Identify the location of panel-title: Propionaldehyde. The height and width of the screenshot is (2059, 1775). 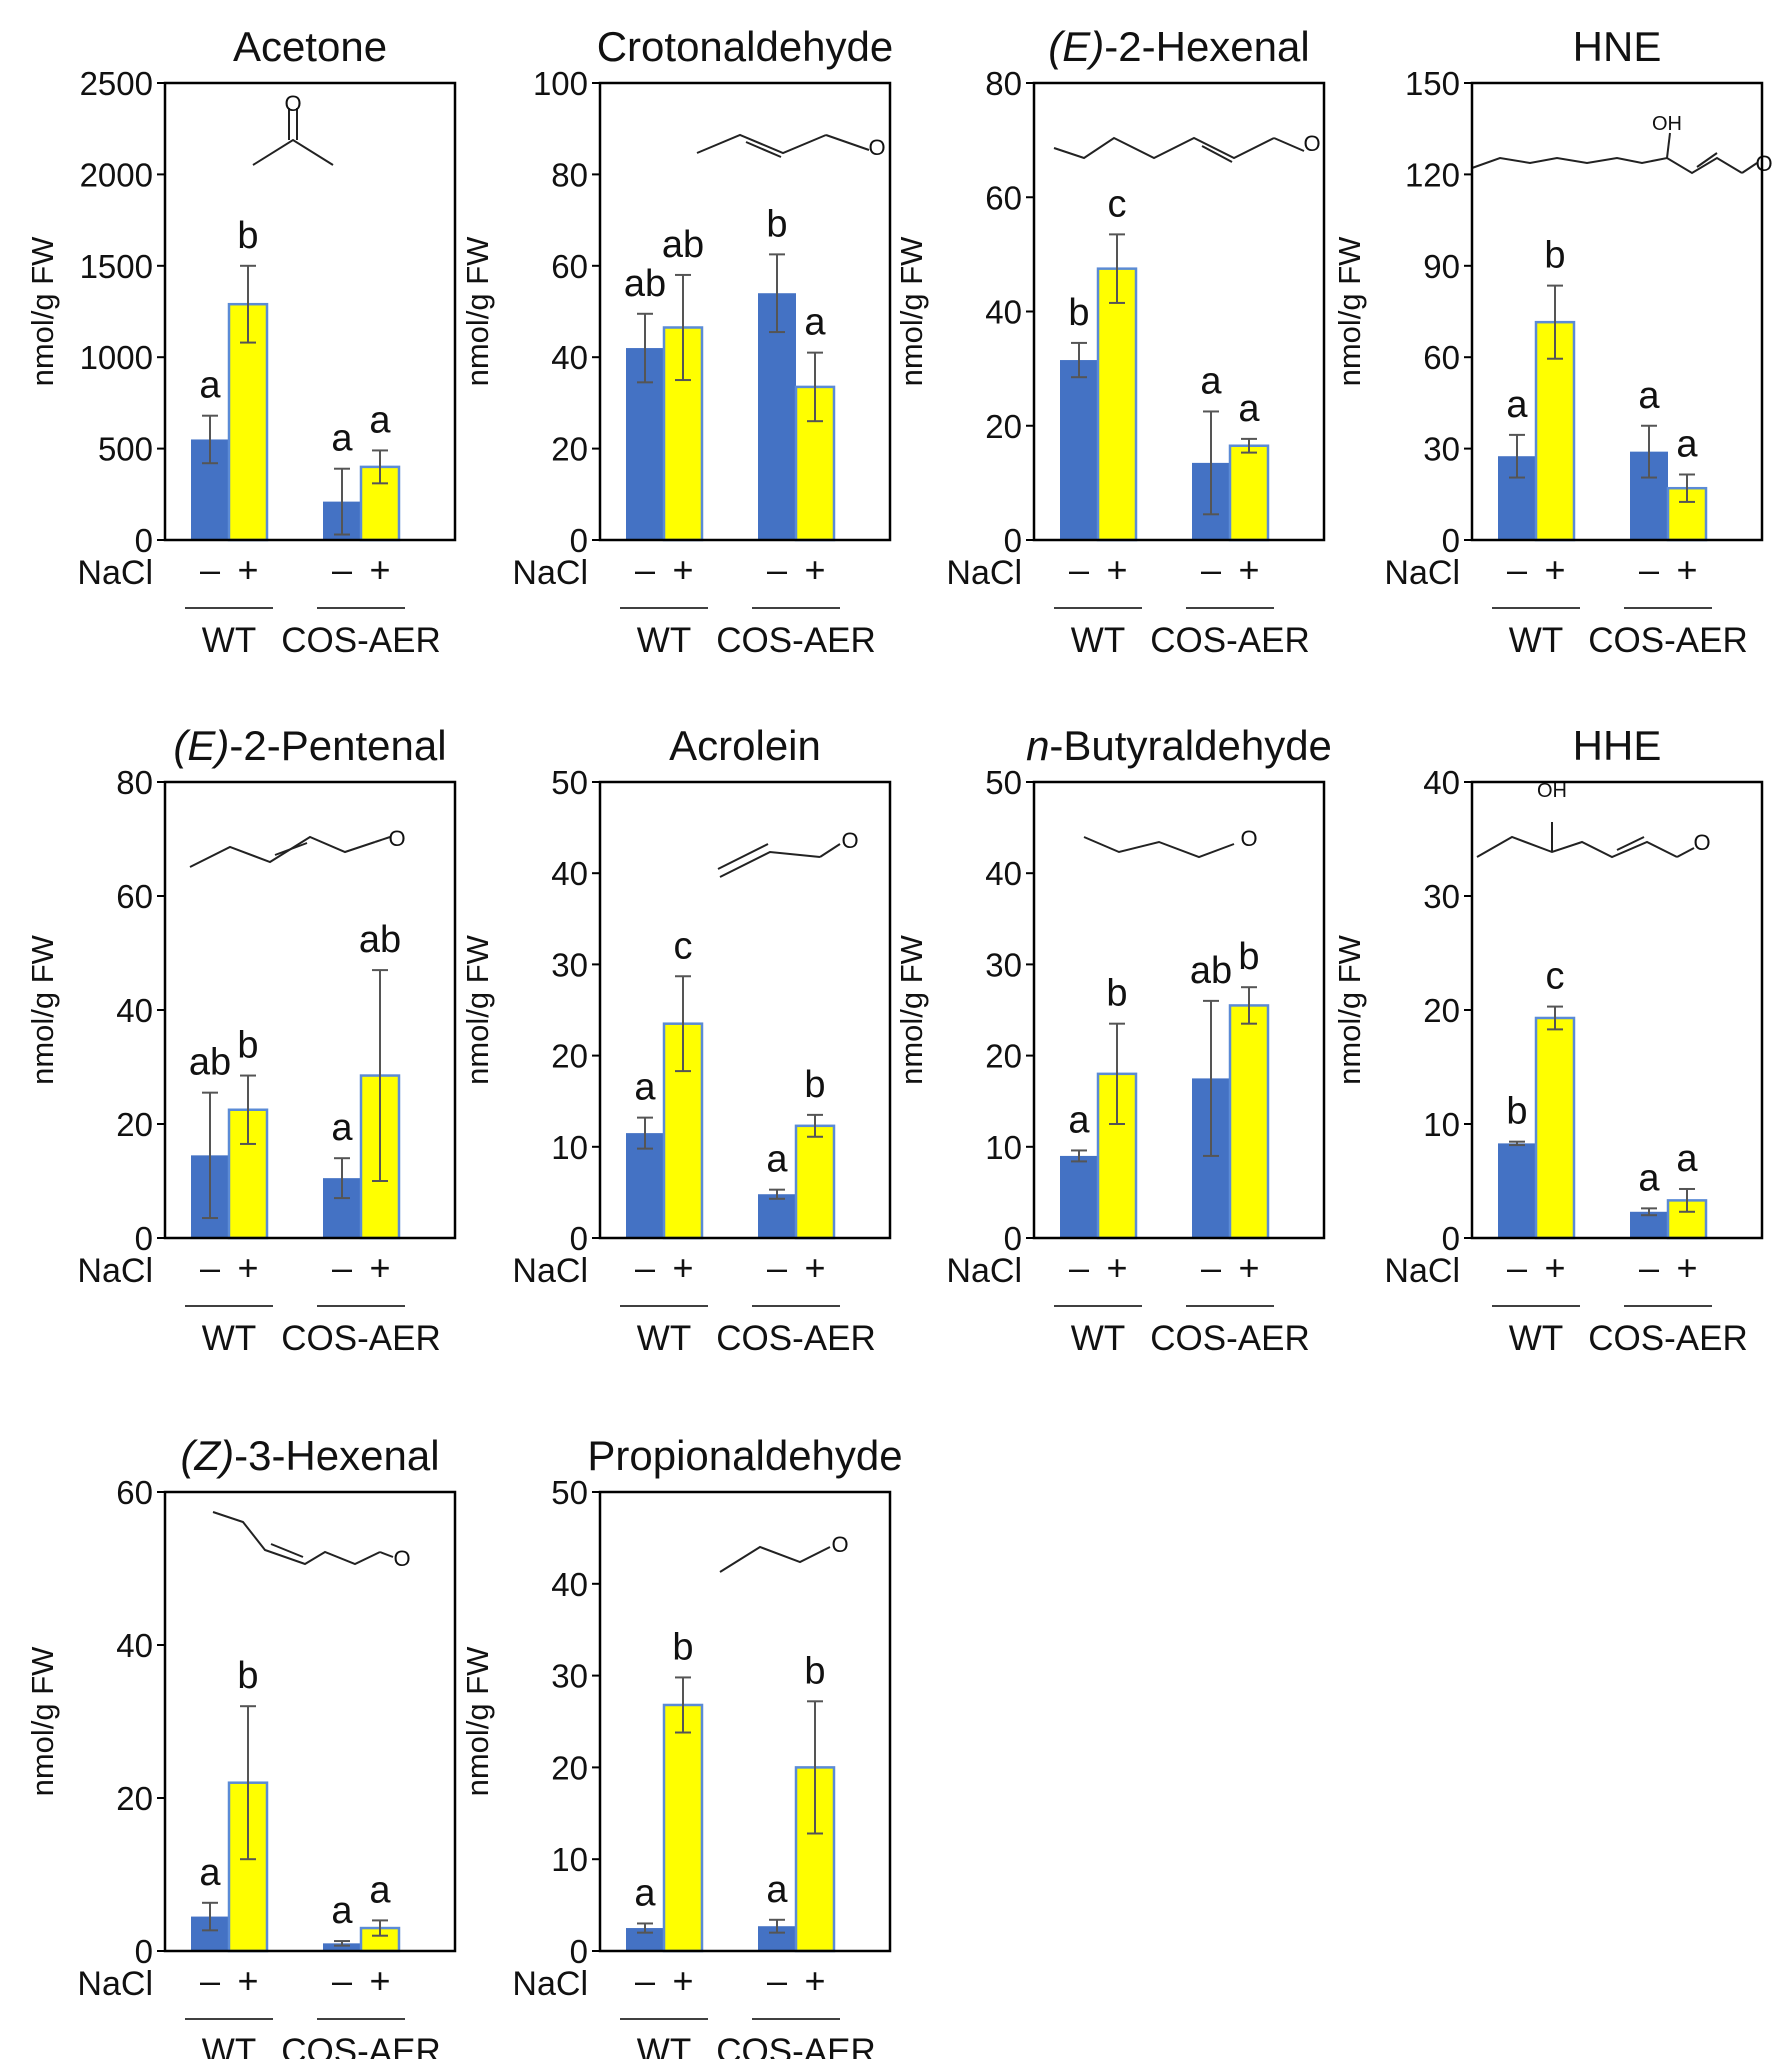
(744, 1455).